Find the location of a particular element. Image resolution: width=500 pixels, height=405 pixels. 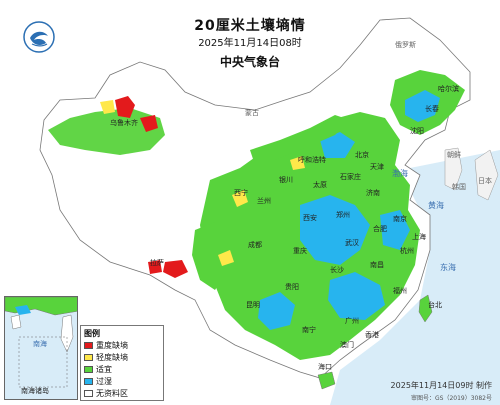

city-label-fuzhou: 福州 is located at coordinates (400, 291).